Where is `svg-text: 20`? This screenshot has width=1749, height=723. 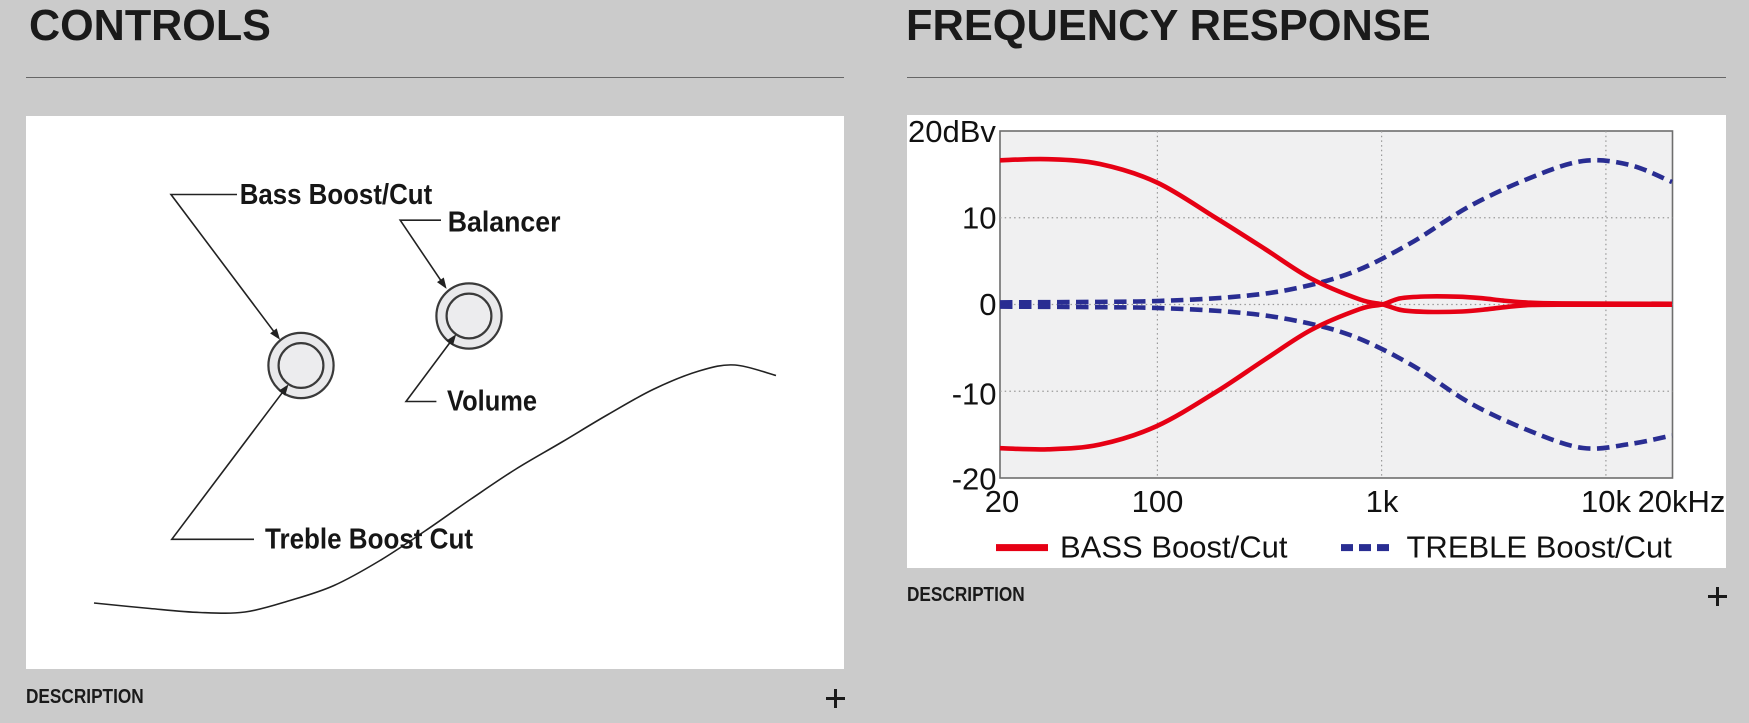 svg-text: 20 is located at coordinates (1002, 501).